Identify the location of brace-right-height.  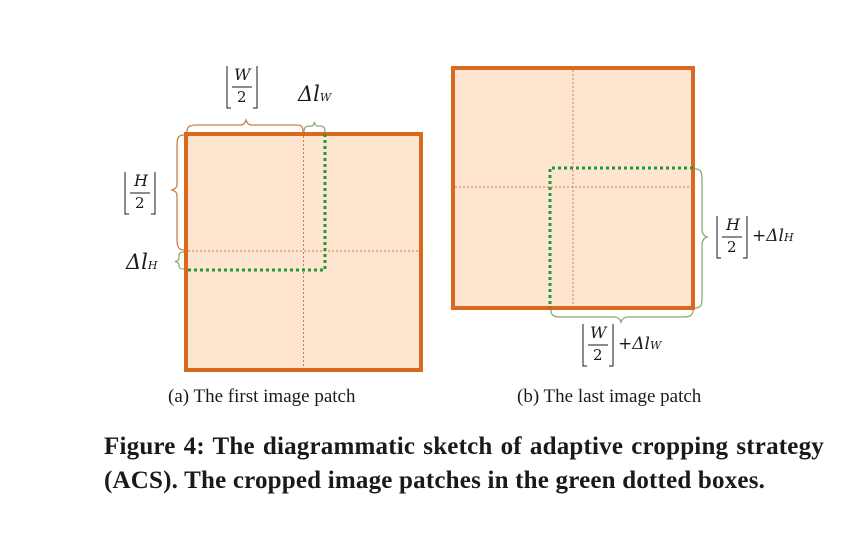
(702, 238).